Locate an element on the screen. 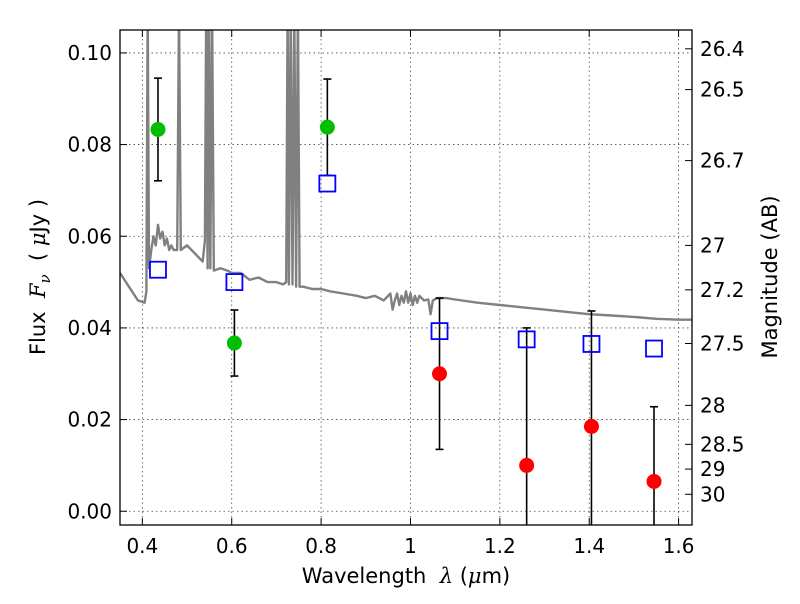 The image size is (800, 604). y2-axis-title: Magnitude (AB) is located at coordinates (770, 276).